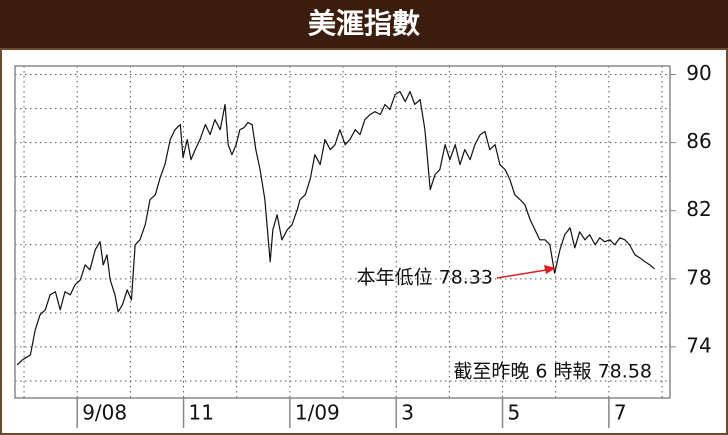  What do you see at coordinates (201, 413) in the screenshot?
I see `x-tick-label: 11` at bounding box center [201, 413].